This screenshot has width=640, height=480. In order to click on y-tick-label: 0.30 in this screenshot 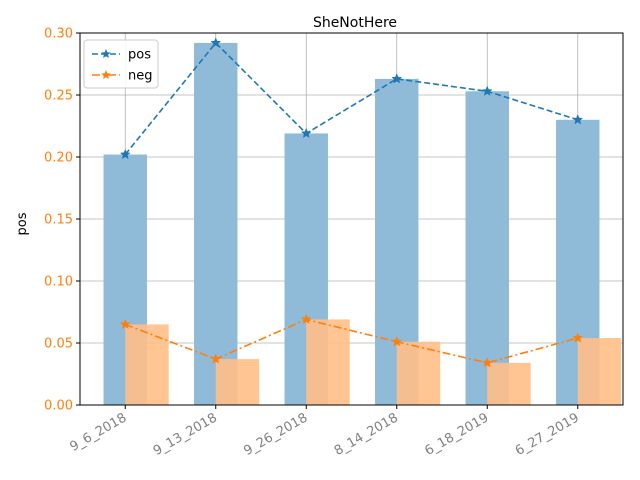, I will do `click(58, 34)`.